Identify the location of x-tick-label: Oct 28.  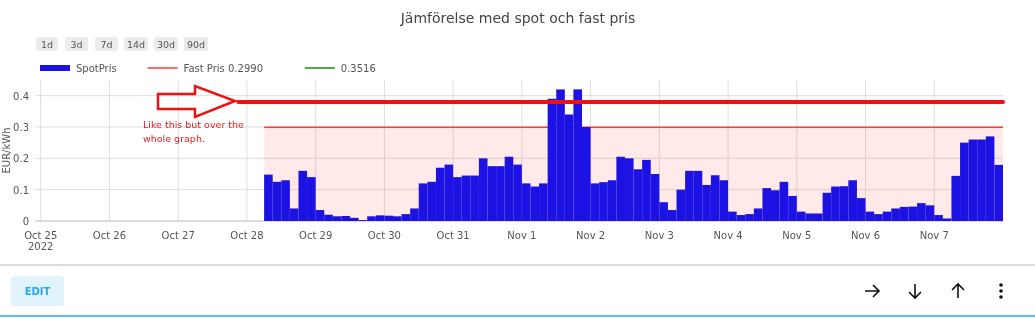
(247, 235).